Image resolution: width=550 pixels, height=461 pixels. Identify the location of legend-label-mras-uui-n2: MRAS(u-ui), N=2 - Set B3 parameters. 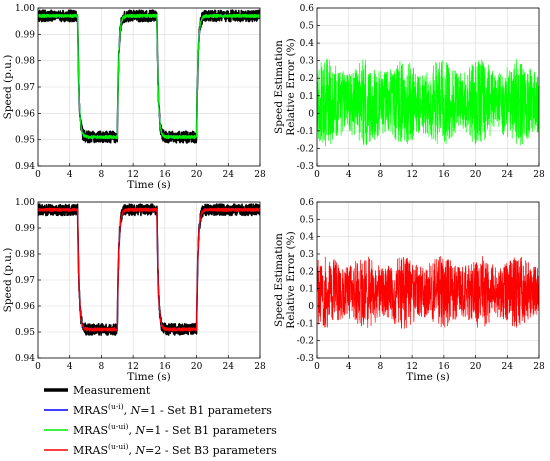
(175, 449).